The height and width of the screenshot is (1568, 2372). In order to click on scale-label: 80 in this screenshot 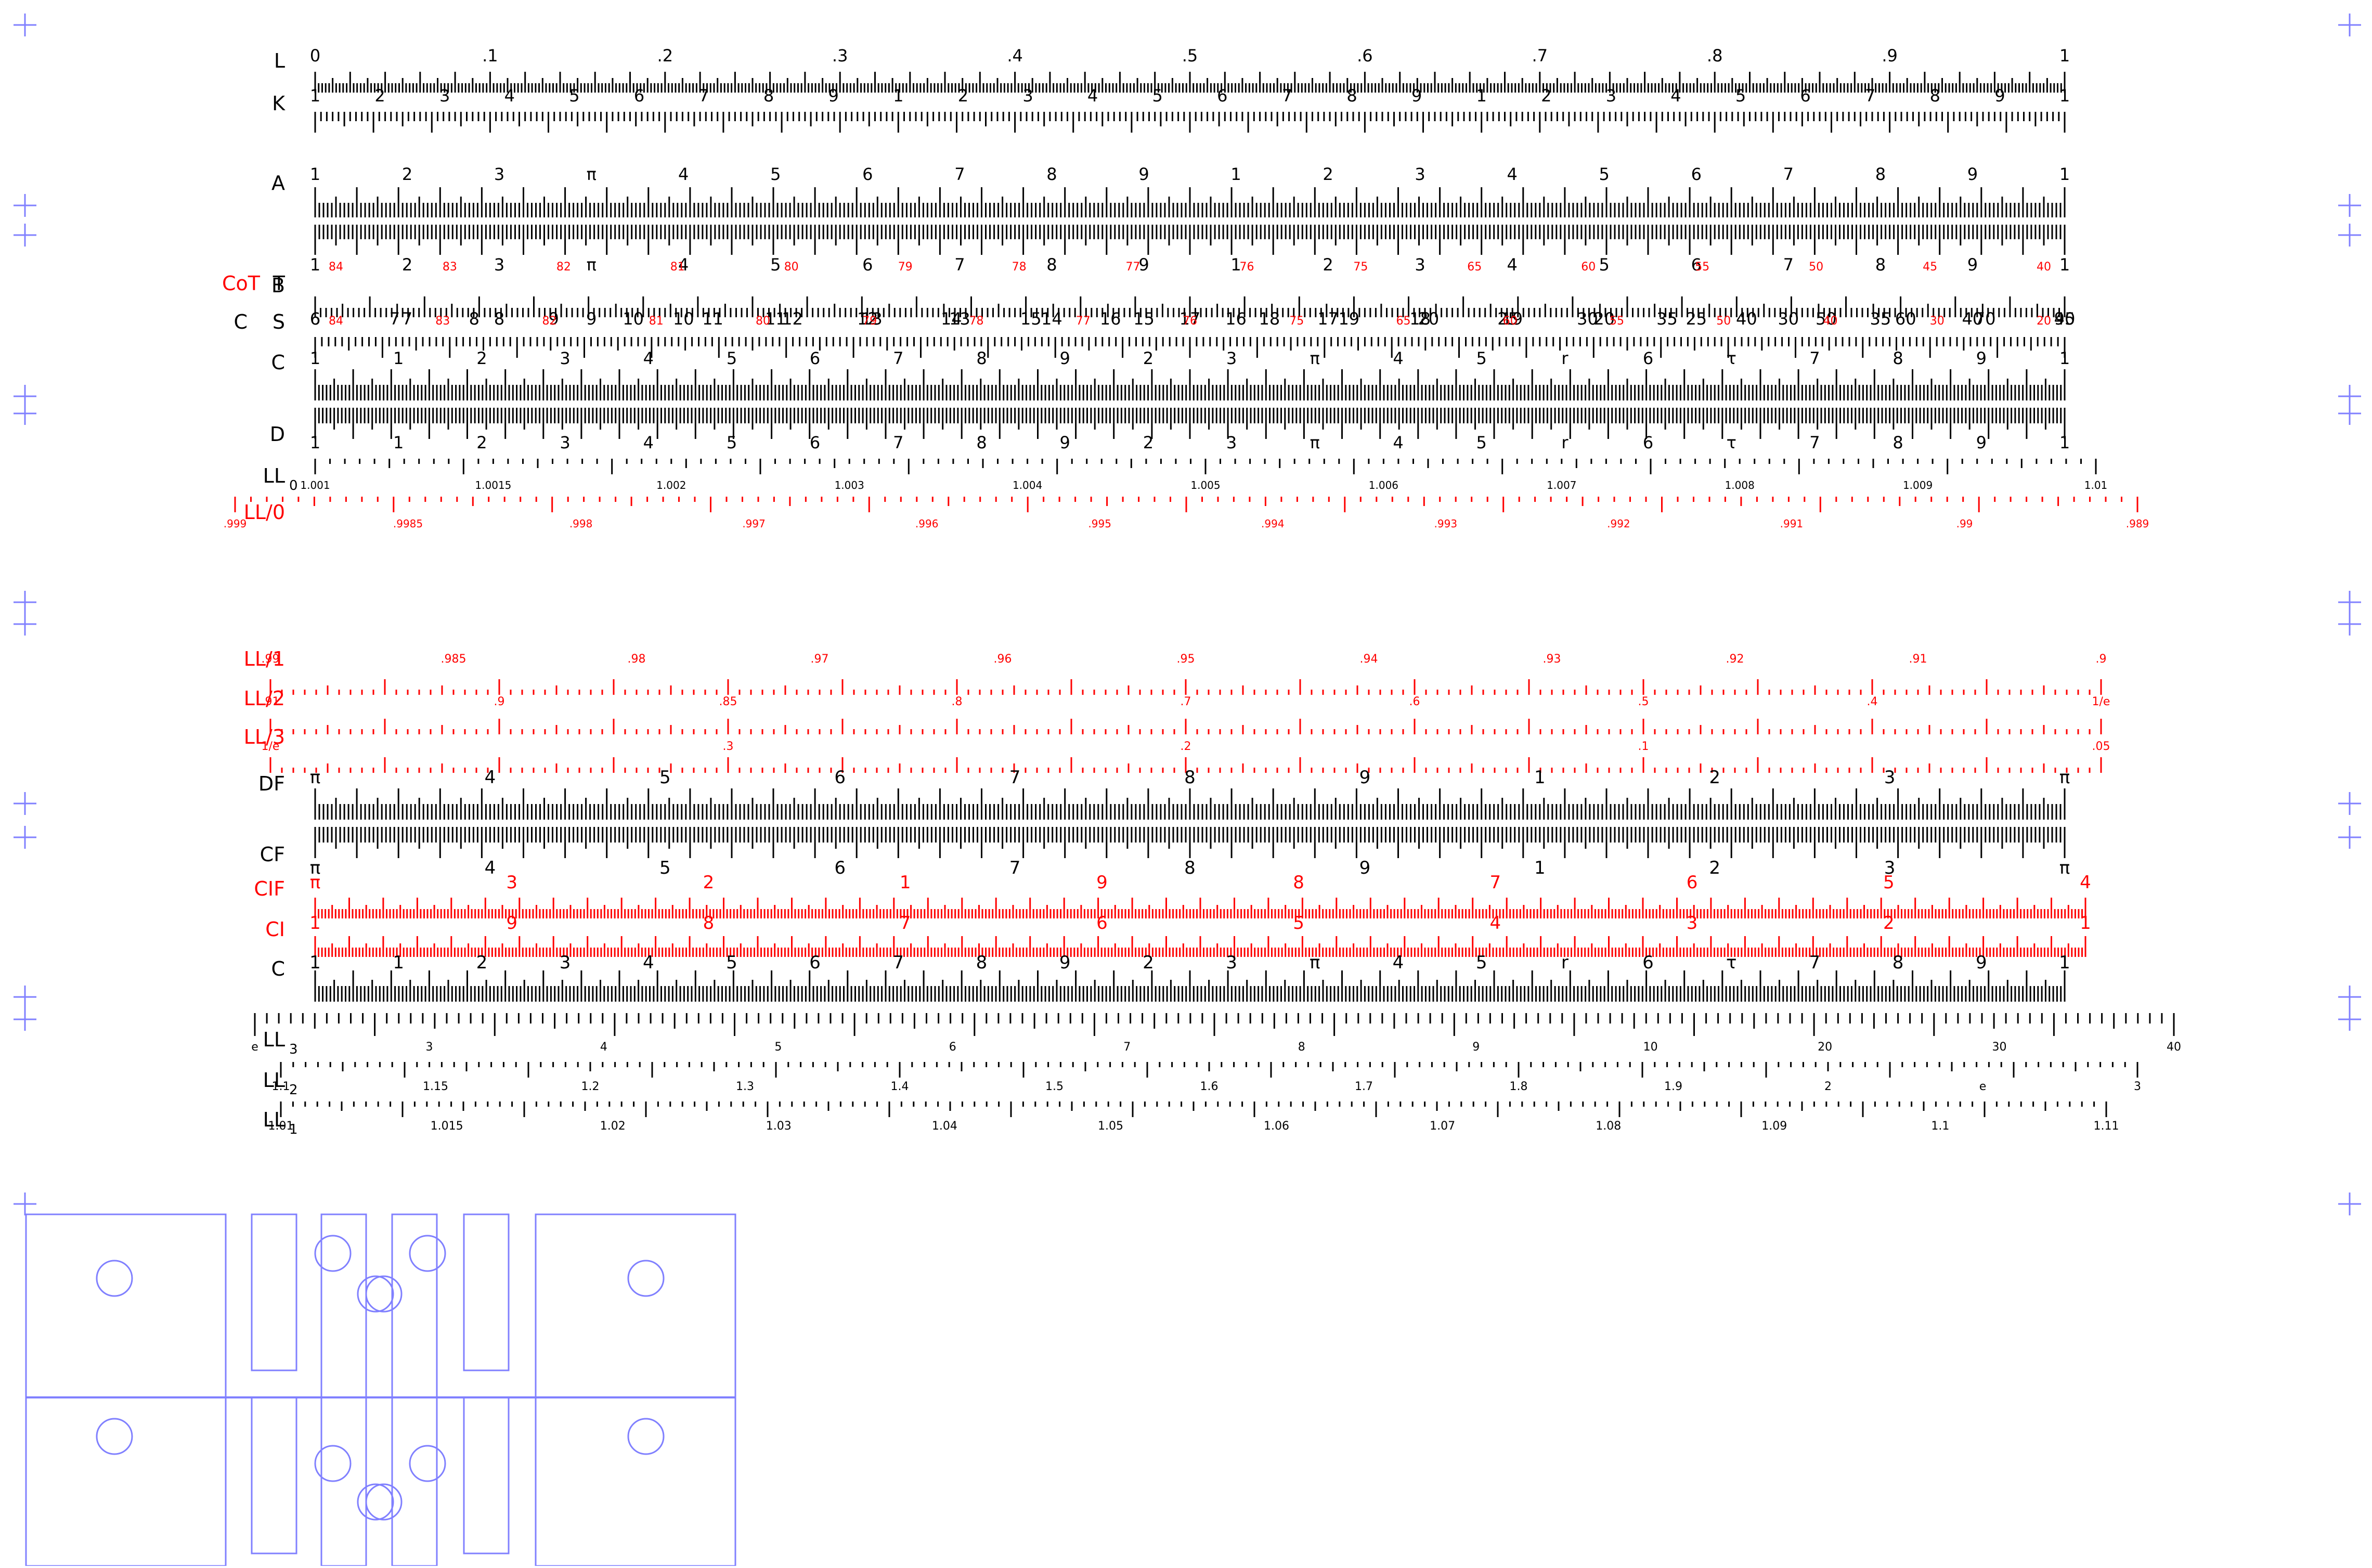, I will do `click(763, 321)`.